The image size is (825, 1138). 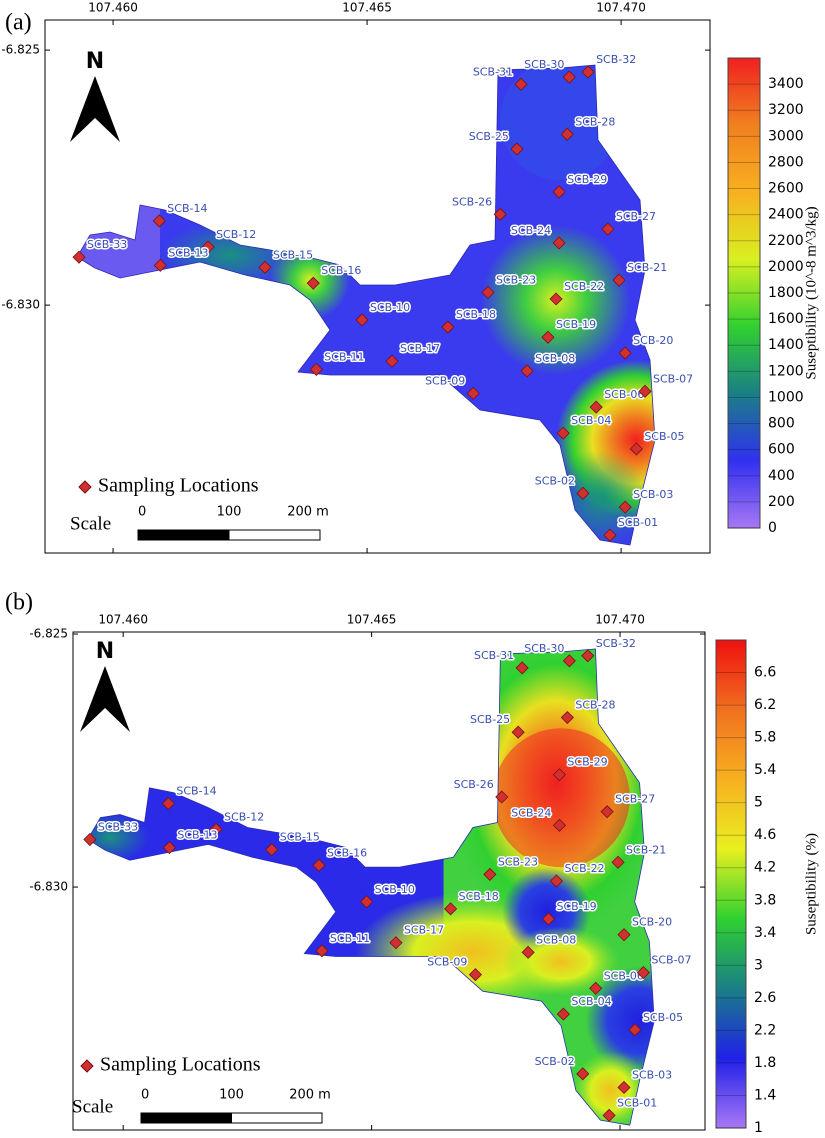 I want to click on colorbar-tick-label: 3000, so click(x=786, y=136).